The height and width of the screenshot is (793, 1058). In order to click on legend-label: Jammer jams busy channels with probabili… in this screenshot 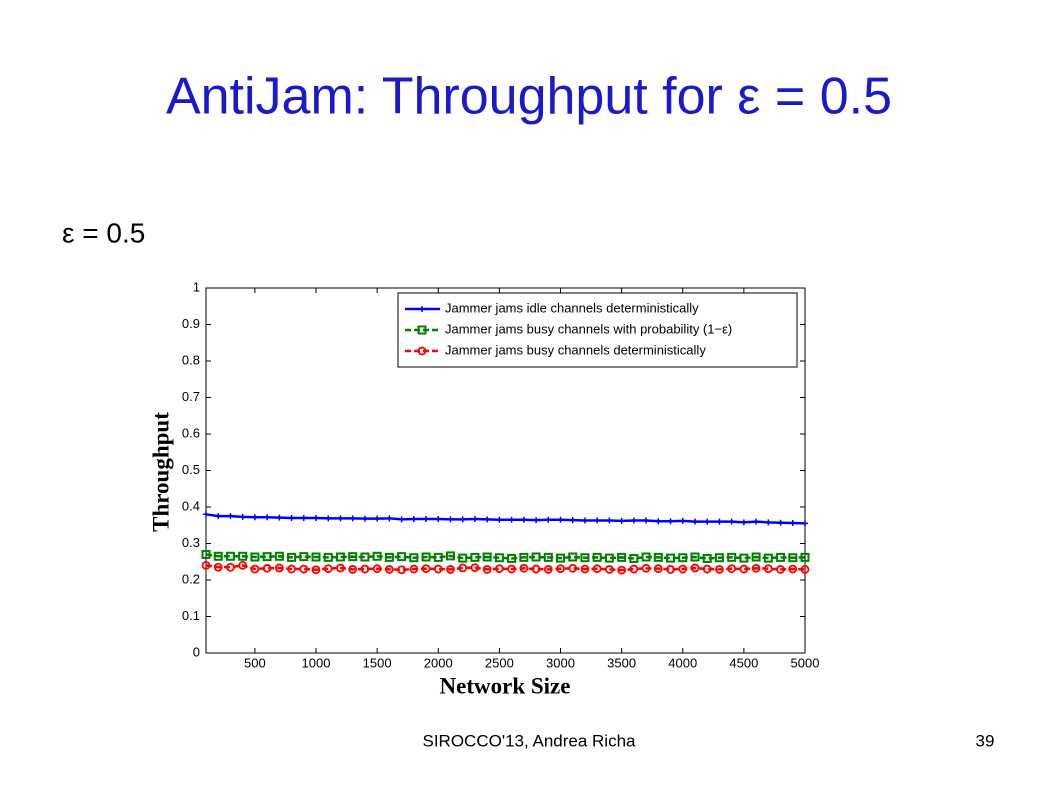, I will do `click(588, 328)`.